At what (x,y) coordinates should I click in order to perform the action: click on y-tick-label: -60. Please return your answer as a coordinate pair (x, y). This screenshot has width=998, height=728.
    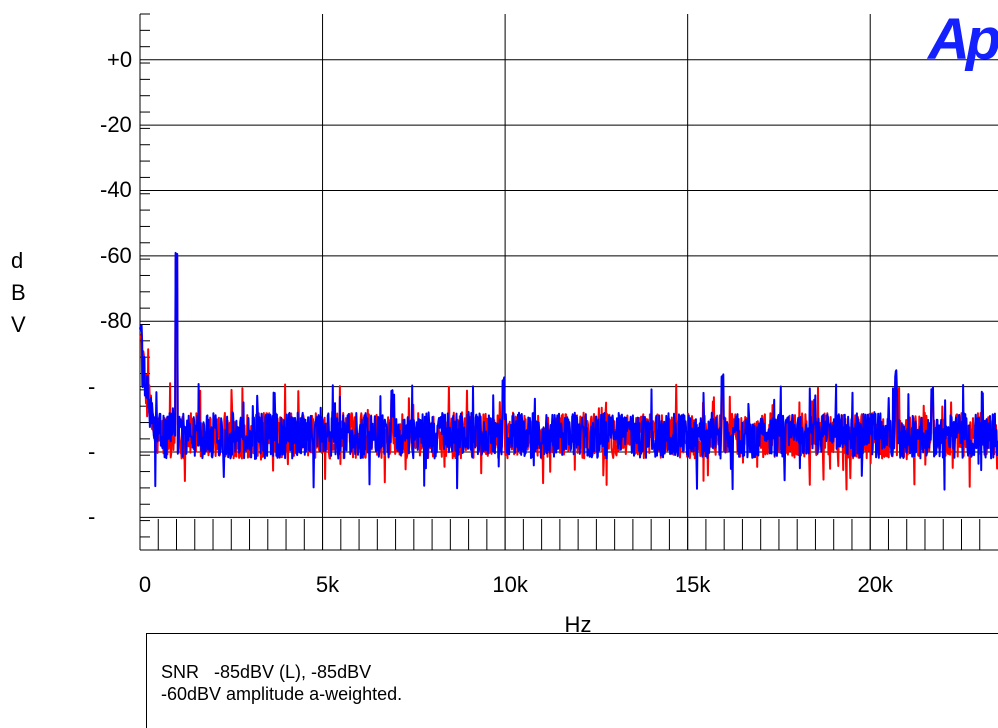
    Looking at the image, I should click on (116, 255).